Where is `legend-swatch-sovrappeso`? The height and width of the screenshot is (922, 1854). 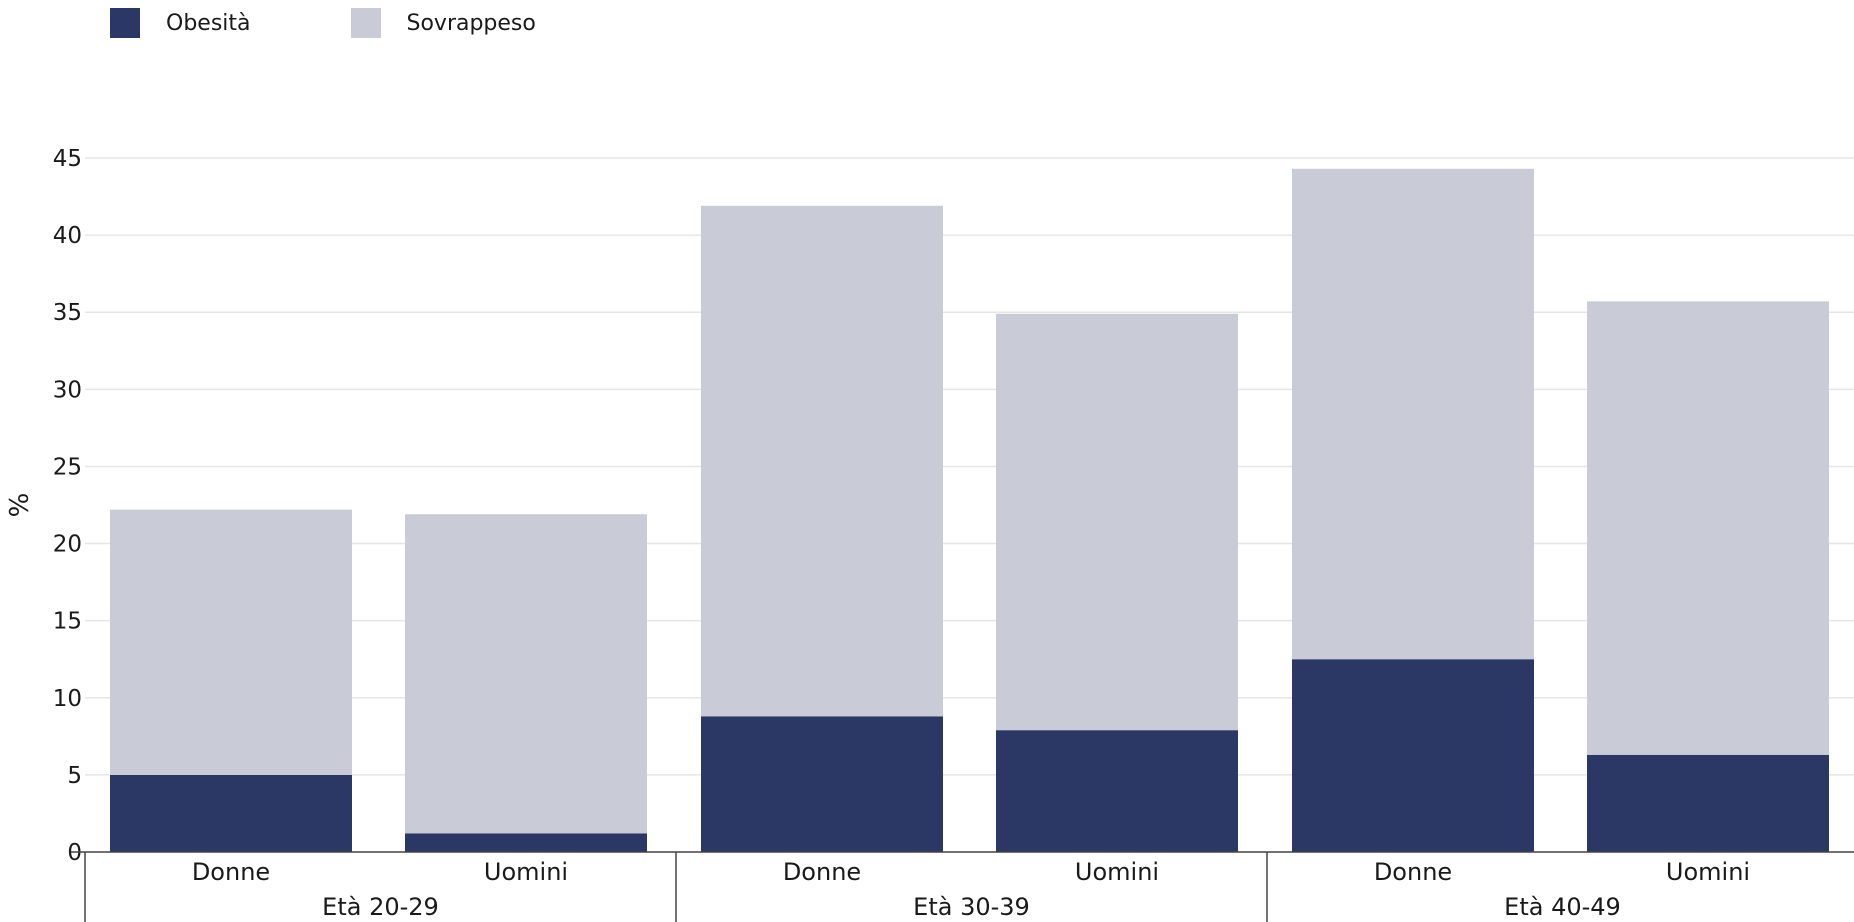
legend-swatch-sovrappeso is located at coordinates (365, 23).